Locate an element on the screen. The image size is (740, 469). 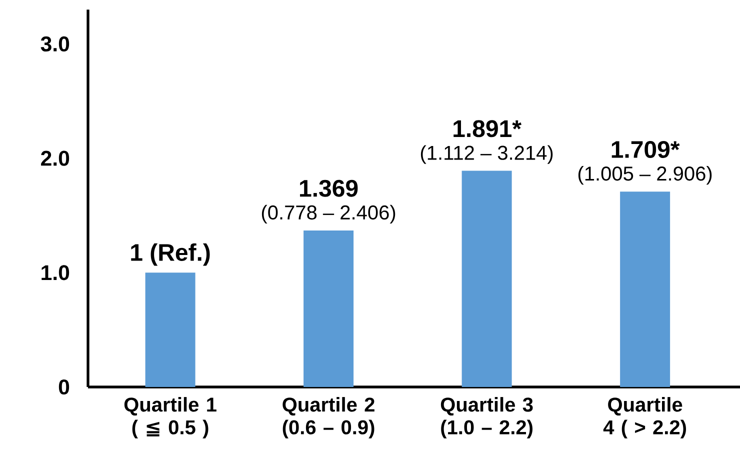
y-tick-label: 2.0 is located at coordinates (55, 158).